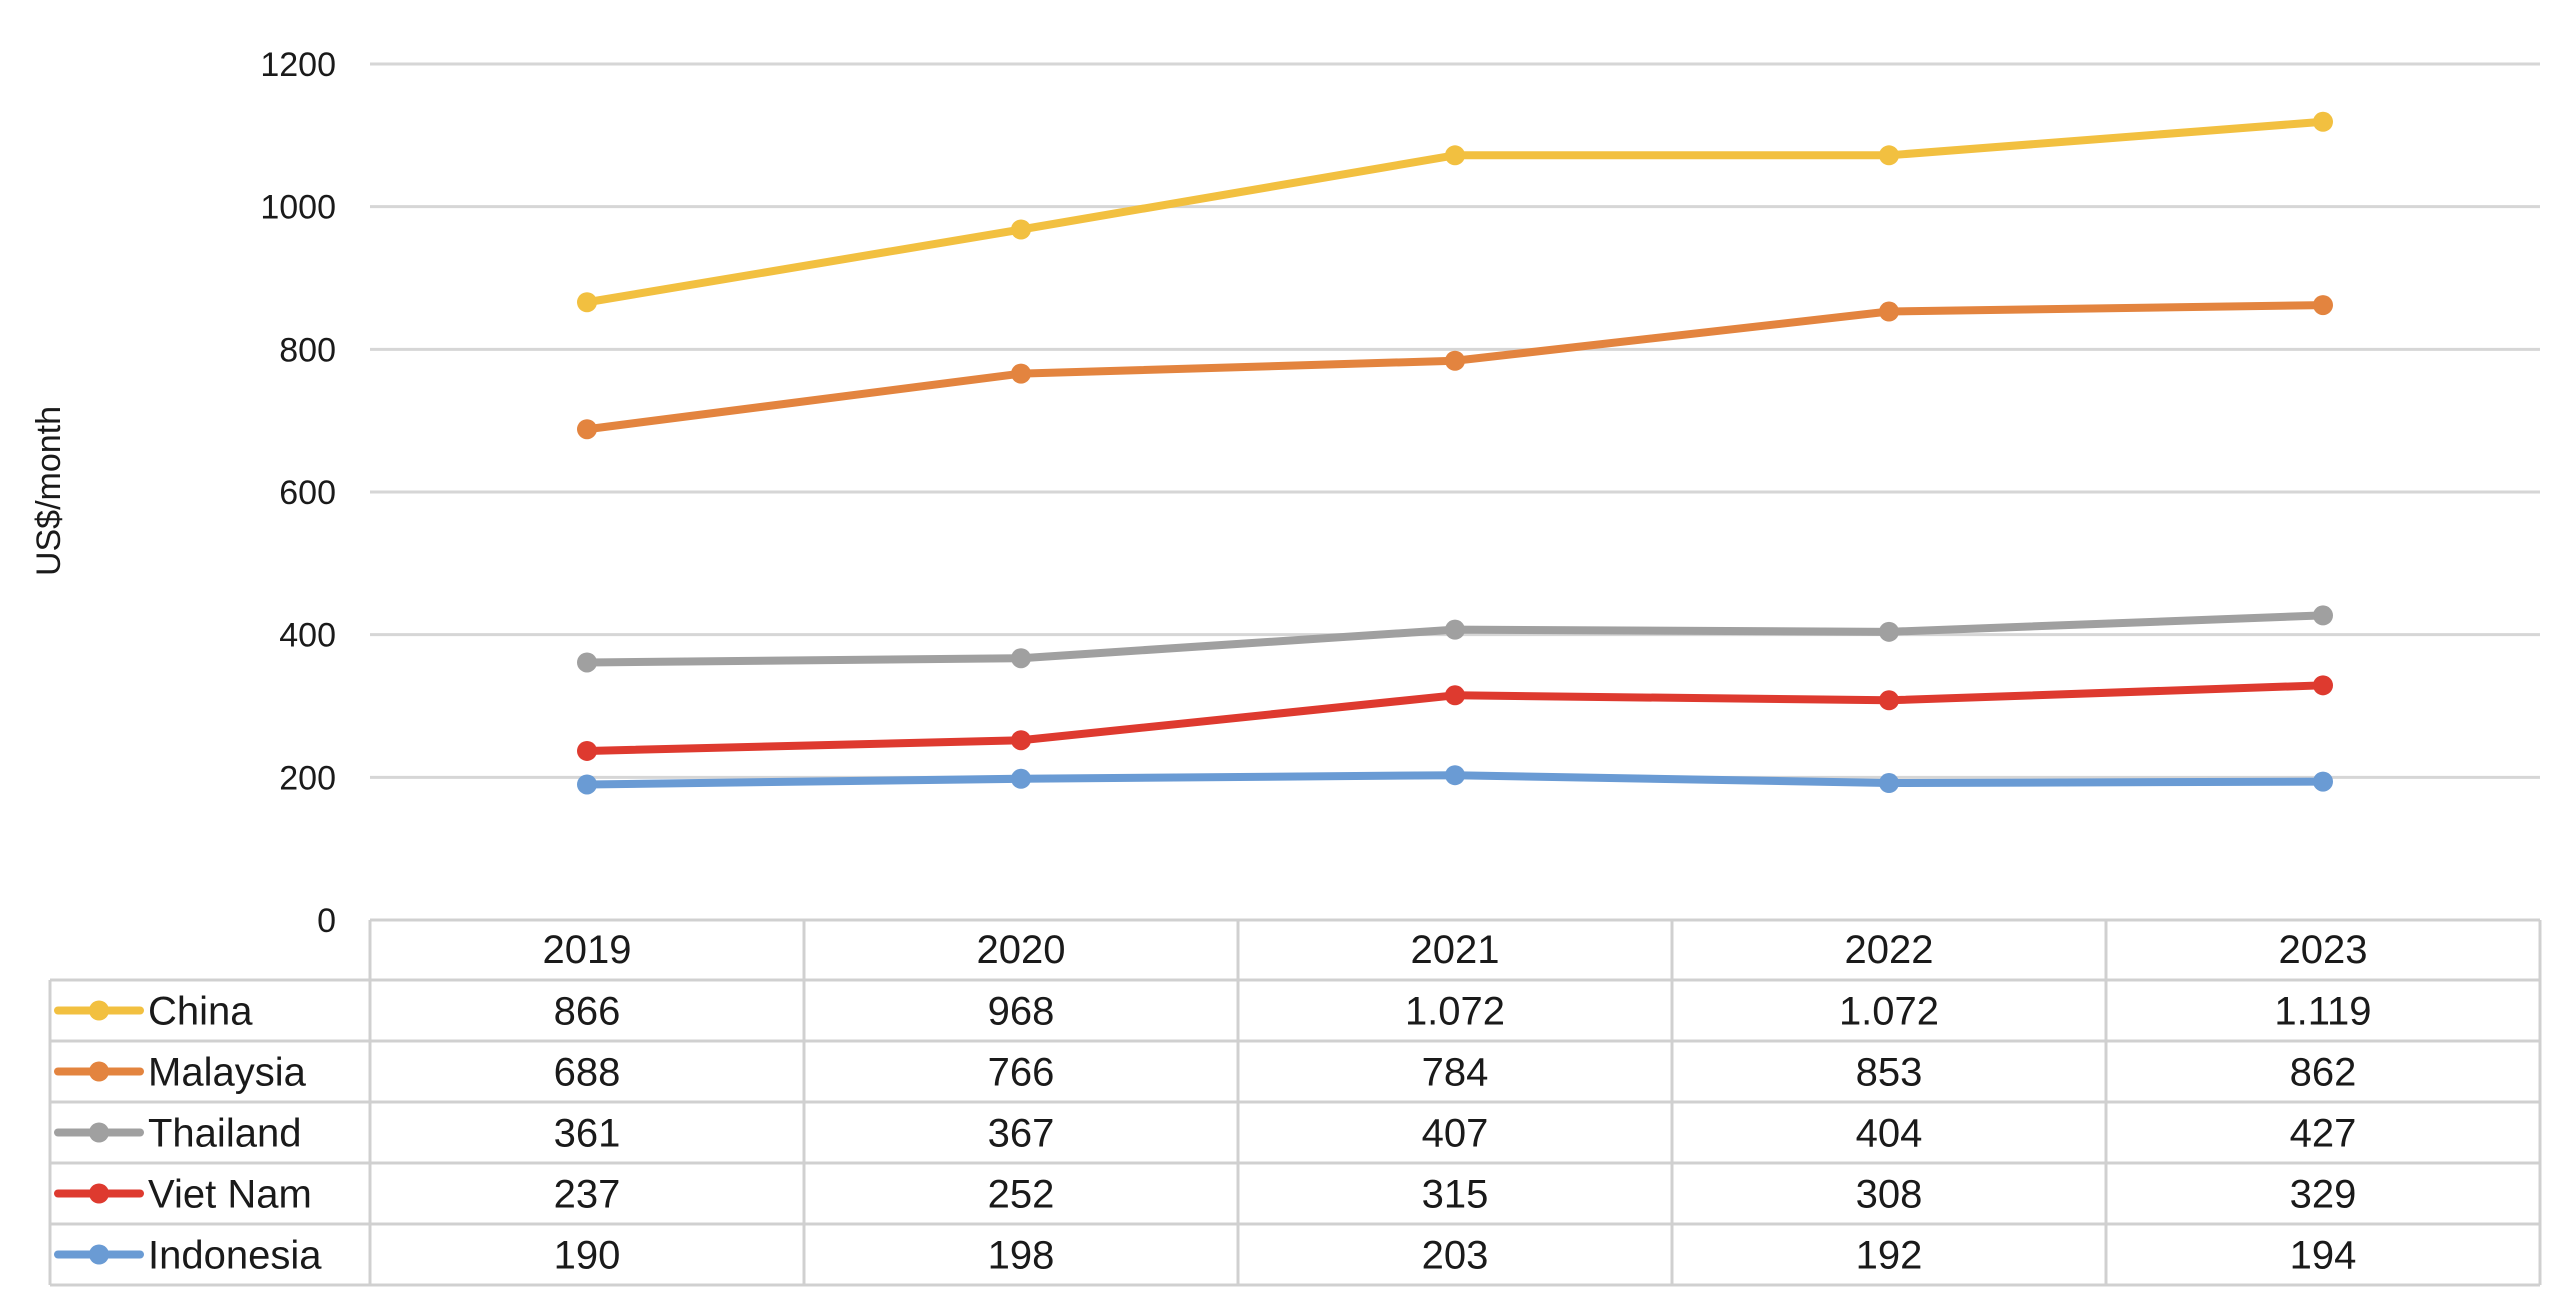  What do you see at coordinates (1889, 1073) in the screenshot?
I see `data-label: 853` at bounding box center [1889, 1073].